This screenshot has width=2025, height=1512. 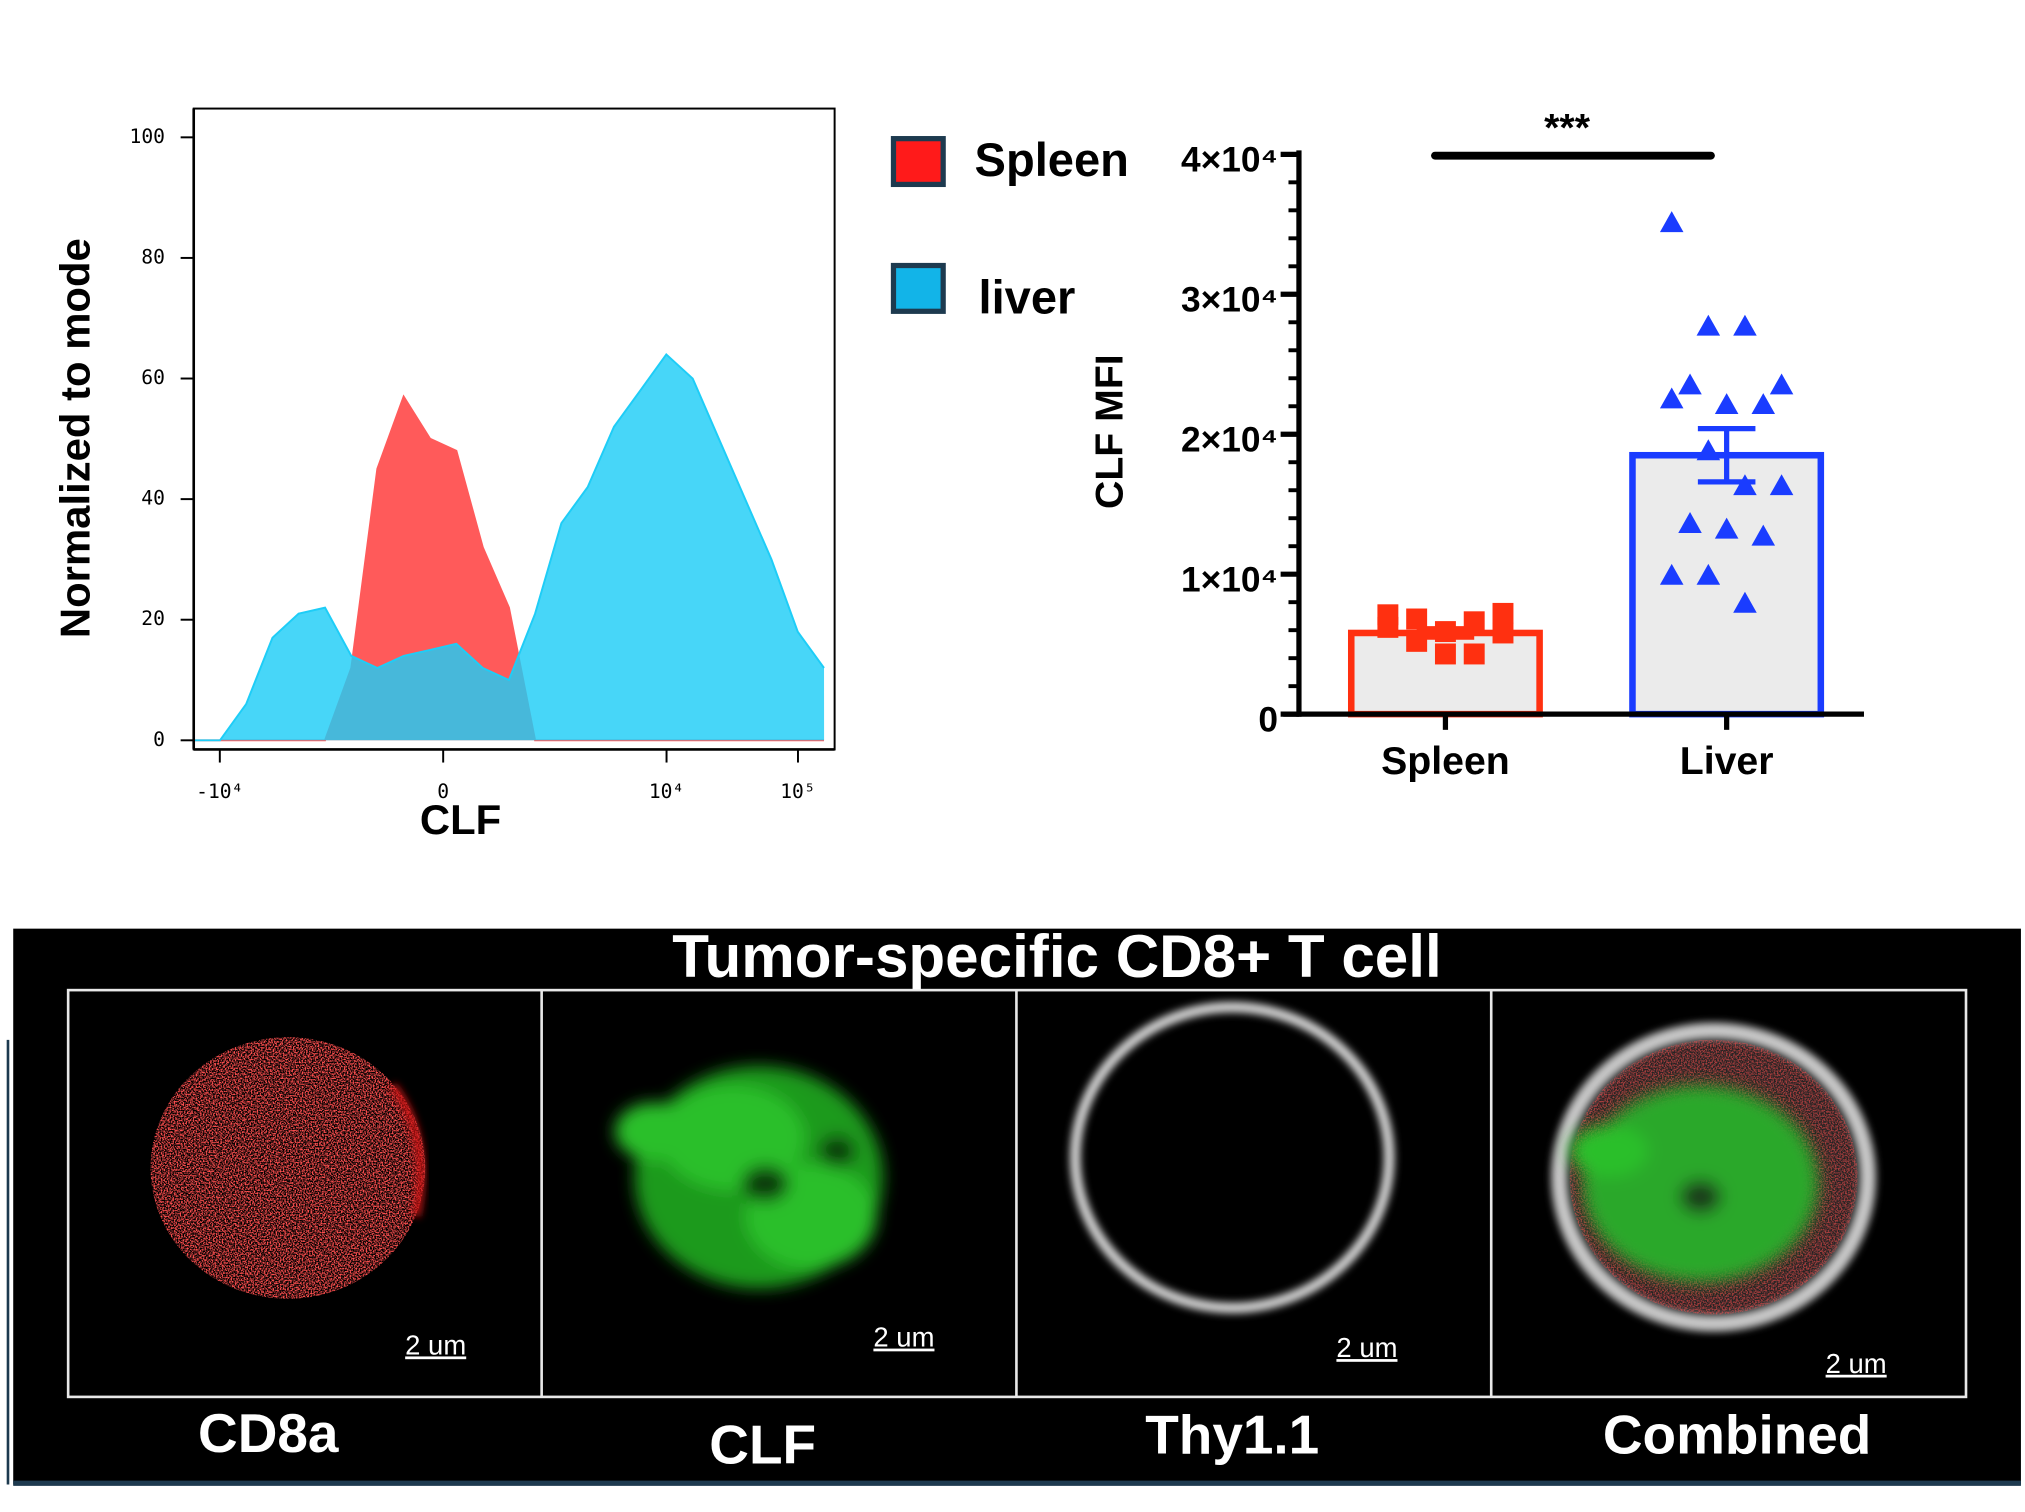 I want to click on combined-ring, so click(x=1713, y=1177).